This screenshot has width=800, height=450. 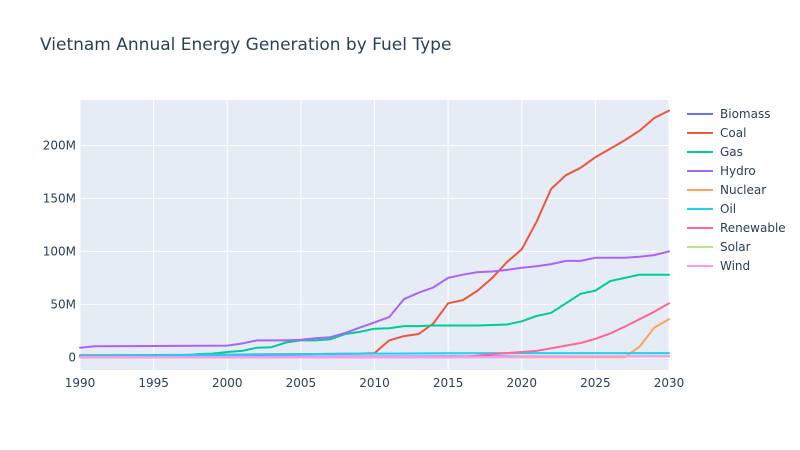 I want to click on x-tick-label: 2005, so click(x=301, y=383).